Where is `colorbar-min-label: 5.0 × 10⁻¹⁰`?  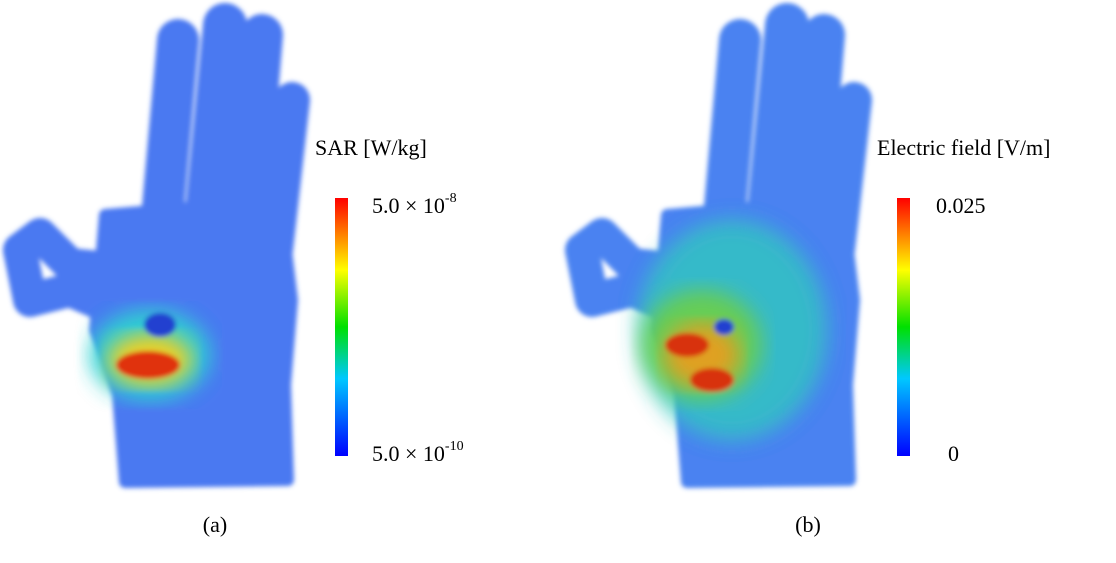
colorbar-min-label: 5.0 × 10⁻¹⁰ is located at coordinates (418, 452).